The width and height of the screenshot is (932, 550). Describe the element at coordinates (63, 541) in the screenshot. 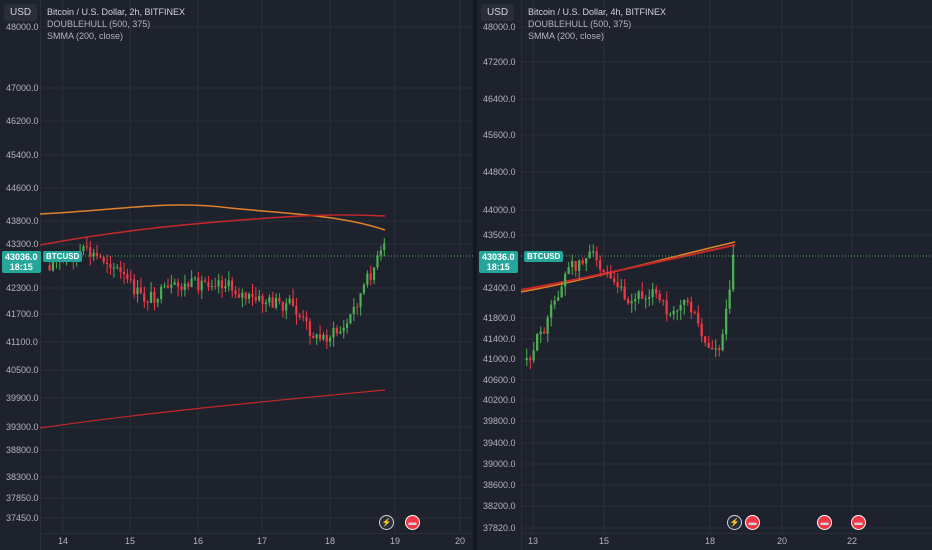

I see `time-tick-label: 14` at that location.